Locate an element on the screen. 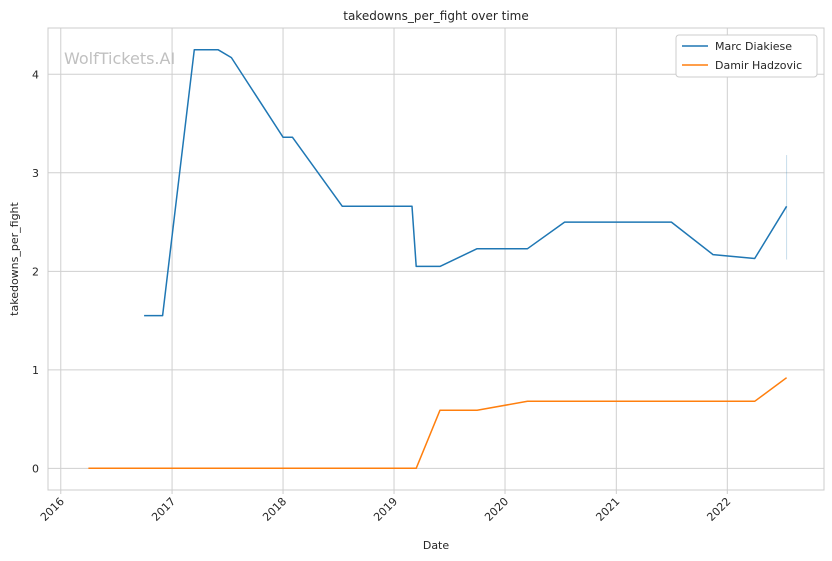 The image size is (832, 561). y-tick-label: 4 is located at coordinates (35, 74).